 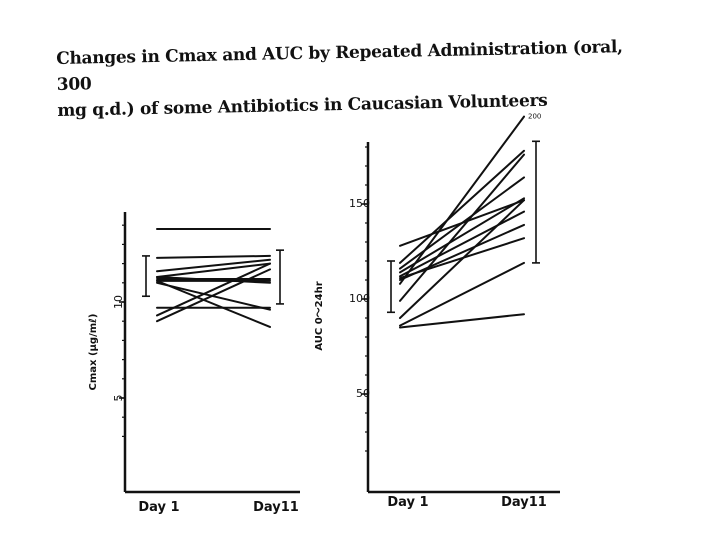 I want to click on y-tick-label: 5, so click(x=118, y=398).